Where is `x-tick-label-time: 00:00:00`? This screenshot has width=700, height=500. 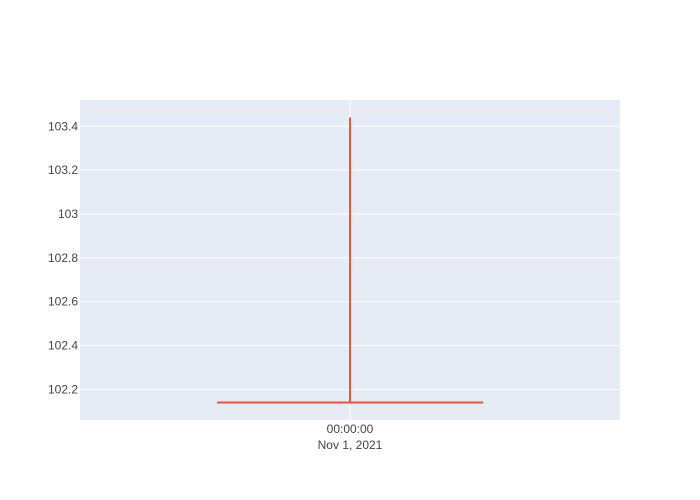 x-tick-label-time: 00:00:00 is located at coordinates (350, 429).